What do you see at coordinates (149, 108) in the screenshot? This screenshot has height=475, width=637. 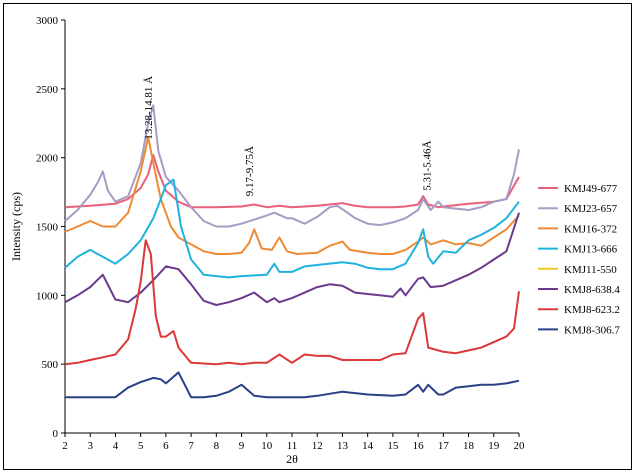 I see `peak-annotation: 13.28-14.81 Å` at bounding box center [149, 108].